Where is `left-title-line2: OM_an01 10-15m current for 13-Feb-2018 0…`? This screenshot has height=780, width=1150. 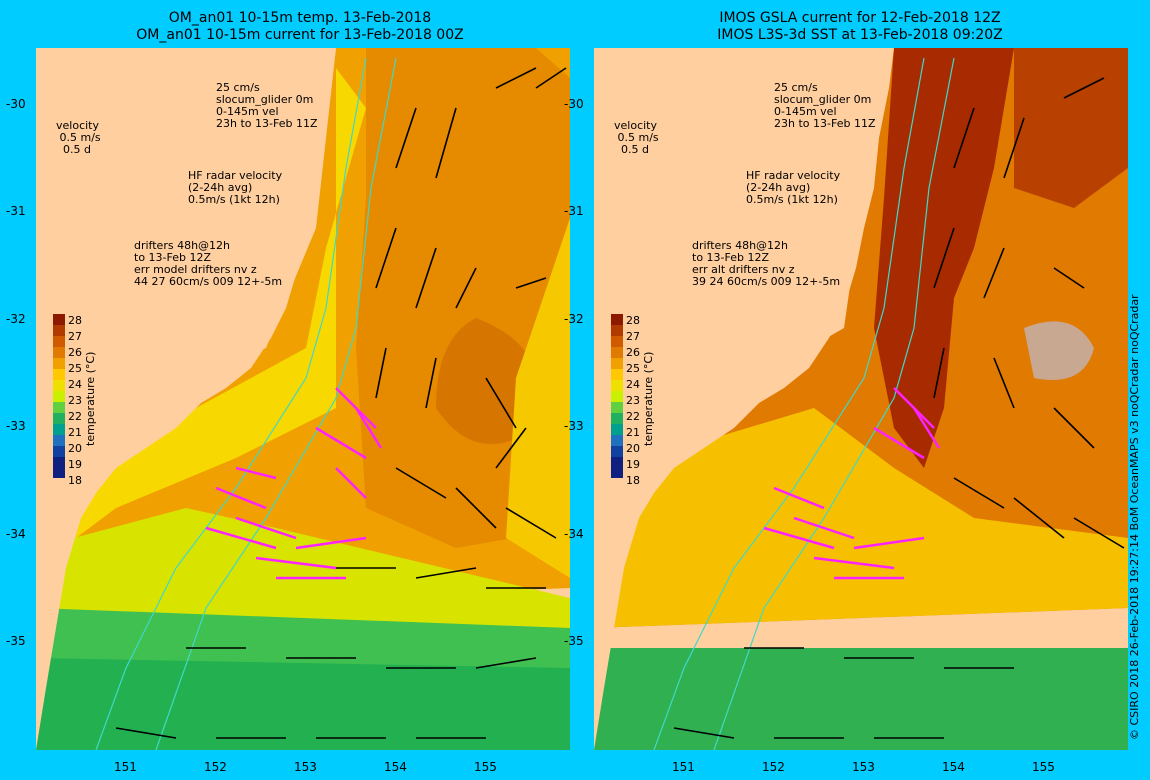
left-title-line2: OM_an01 10-15m current for 13-Feb-2018 0… is located at coordinates (300, 35).